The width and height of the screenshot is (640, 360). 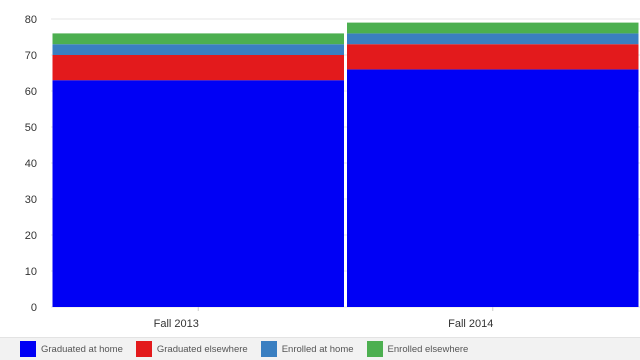 What do you see at coordinates (82, 349) in the screenshot?
I see `legend-label: Graduated at home` at bounding box center [82, 349].